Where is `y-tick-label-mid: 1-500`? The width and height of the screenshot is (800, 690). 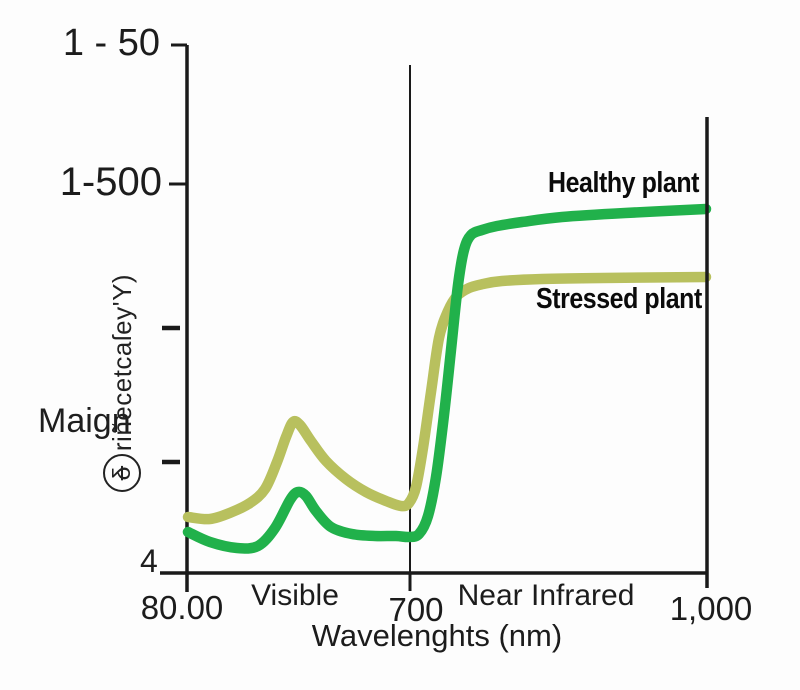
y-tick-label-mid: 1-500 is located at coordinates (110, 182).